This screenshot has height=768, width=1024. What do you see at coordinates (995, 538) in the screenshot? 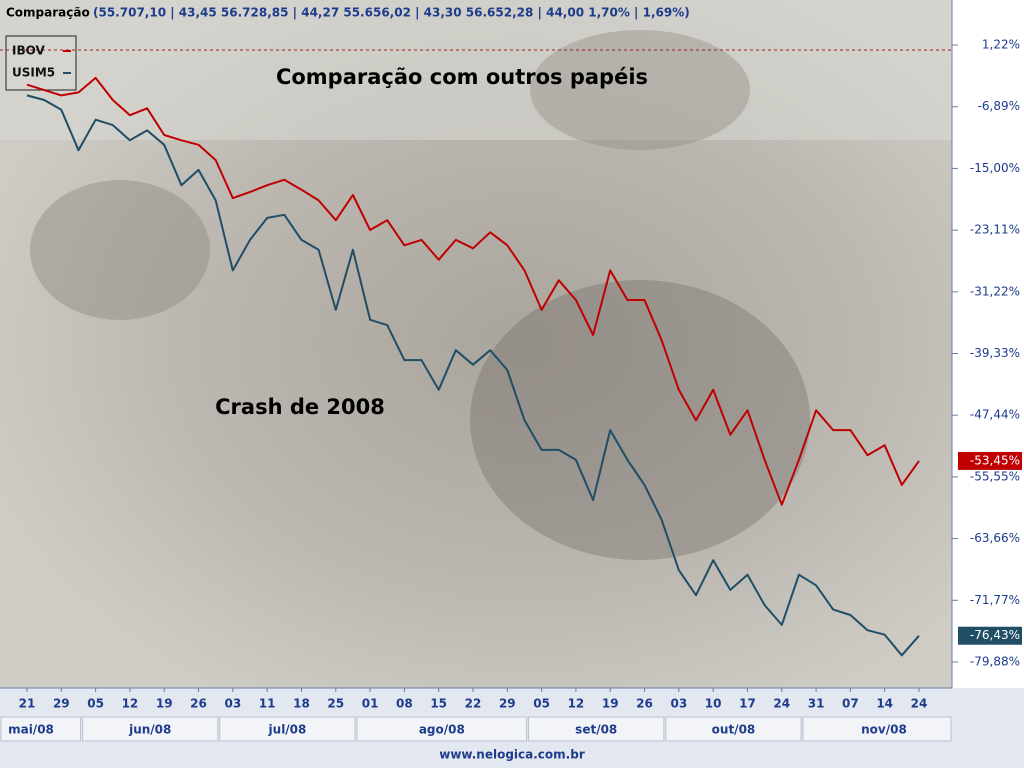
I see `y-tick-label: -63,66%` at bounding box center [995, 538].